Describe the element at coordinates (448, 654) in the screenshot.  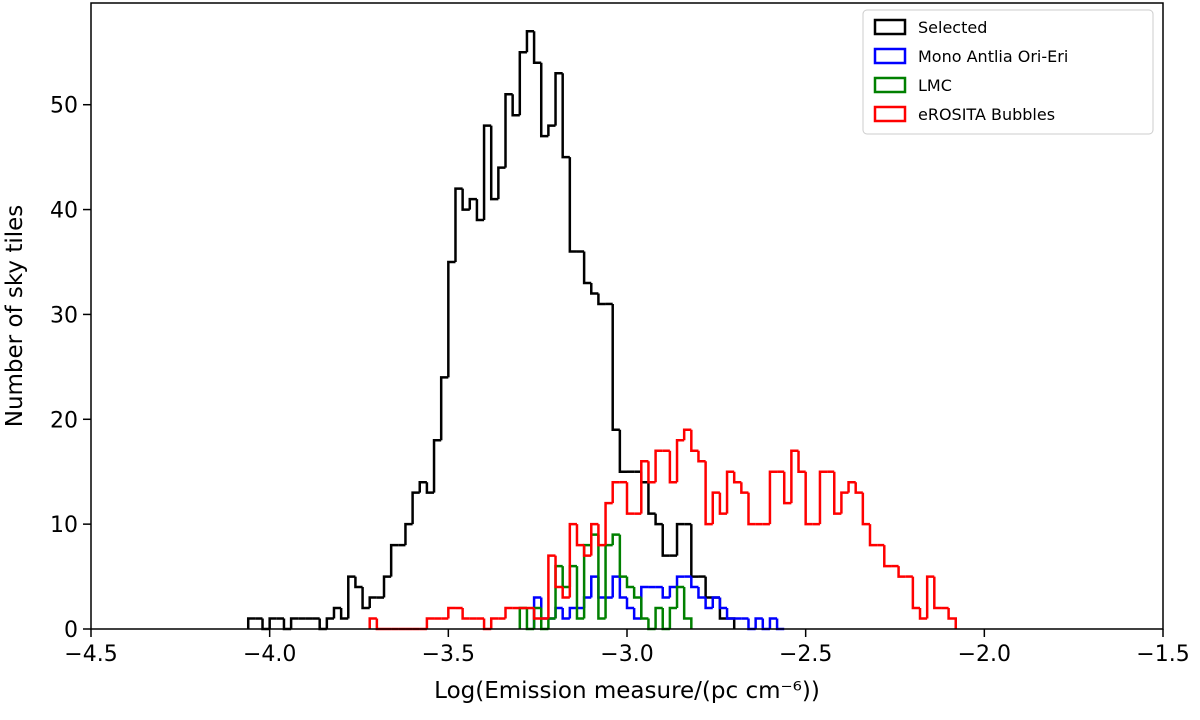
I see `x-tick-label: −3.5` at that location.